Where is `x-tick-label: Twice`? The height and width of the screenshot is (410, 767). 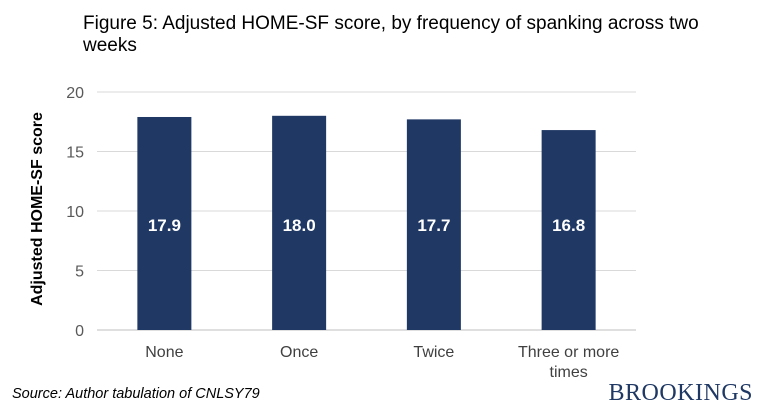 x-tick-label: Twice is located at coordinates (433, 352).